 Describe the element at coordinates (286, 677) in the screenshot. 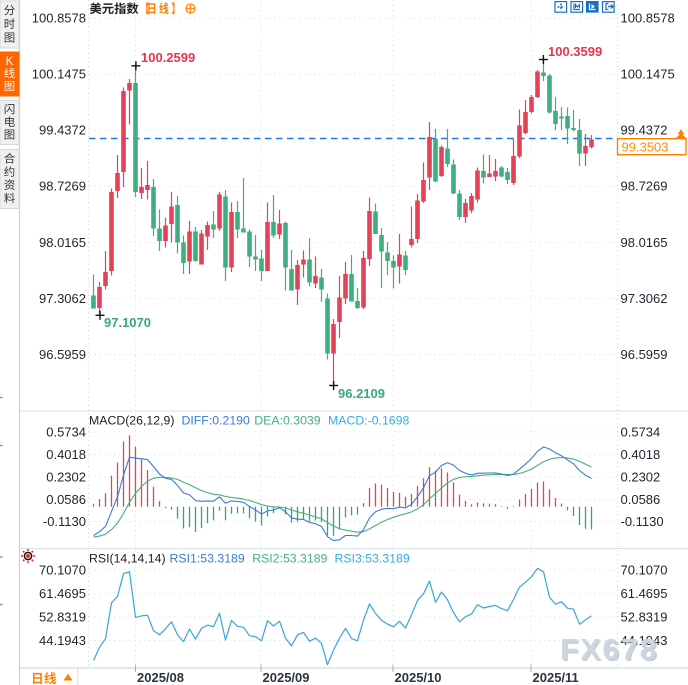

I see `svg-text: 2025/09` at that location.